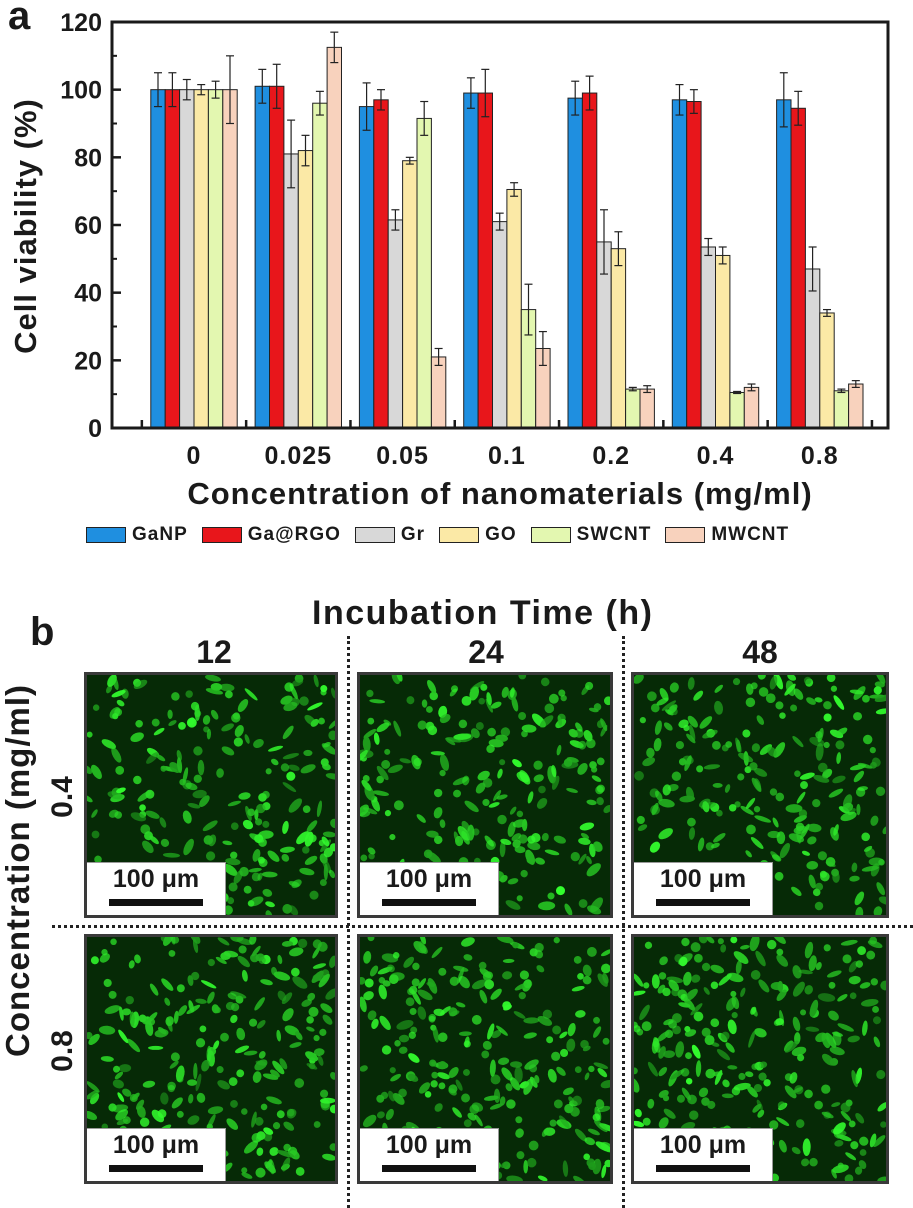  Describe the element at coordinates (820, 456) in the screenshot. I see `x-tick-label: 0.8` at that location.